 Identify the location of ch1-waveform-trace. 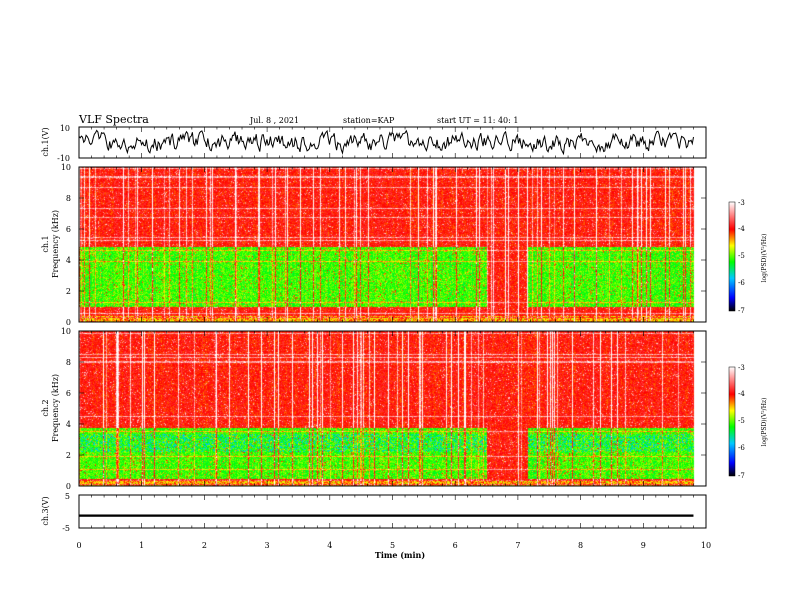
(386, 142).